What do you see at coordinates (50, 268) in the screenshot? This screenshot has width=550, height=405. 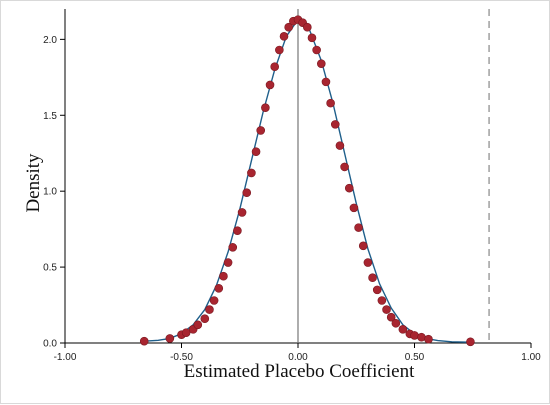 I see `y-tick-label: 0.5` at bounding box center [50, 268].